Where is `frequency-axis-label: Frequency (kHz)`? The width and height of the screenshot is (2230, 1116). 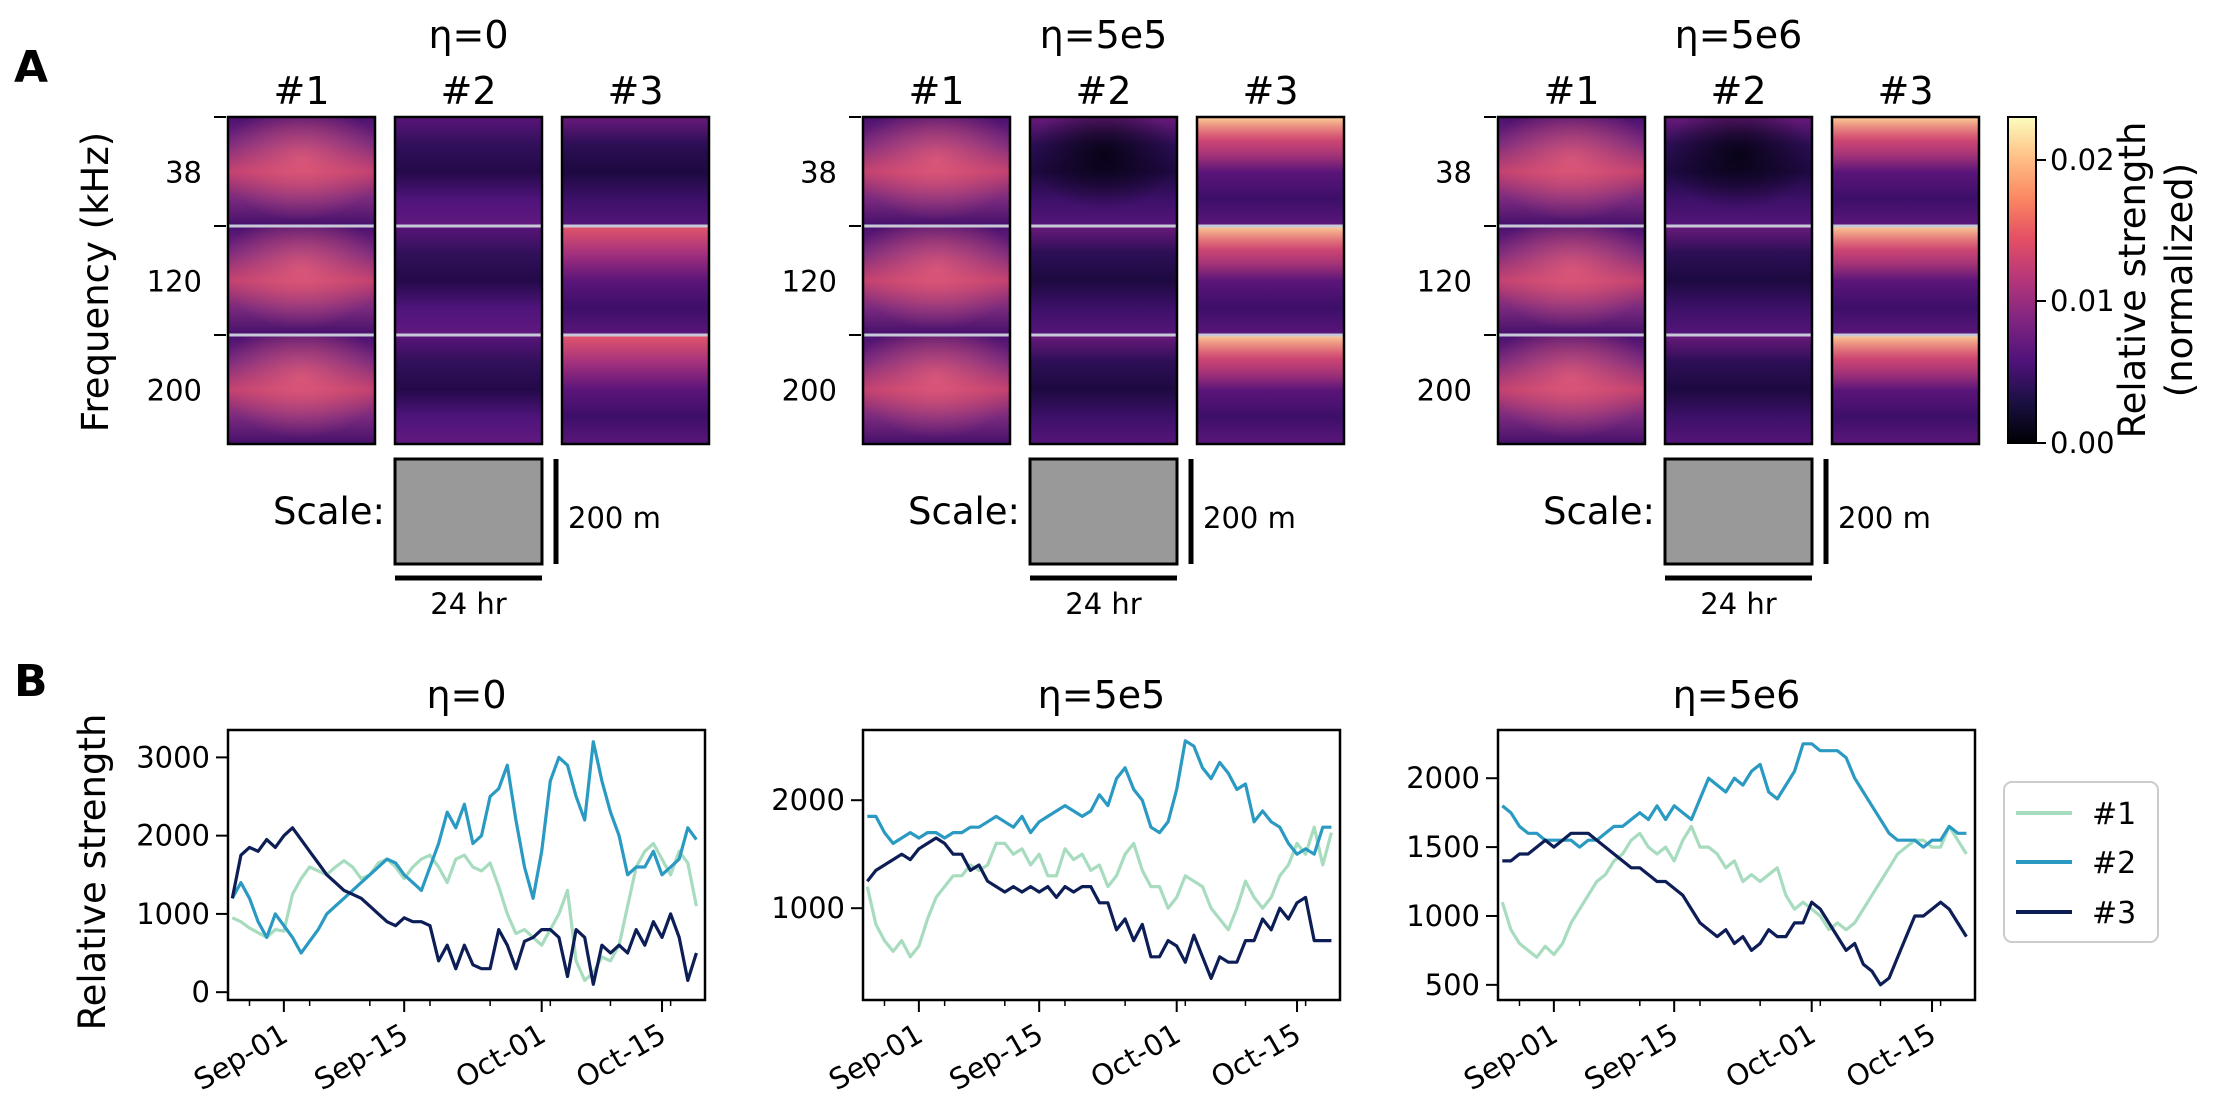
frequency-axis-label: Frequency (kHz) is located at coordinates (95, 282).